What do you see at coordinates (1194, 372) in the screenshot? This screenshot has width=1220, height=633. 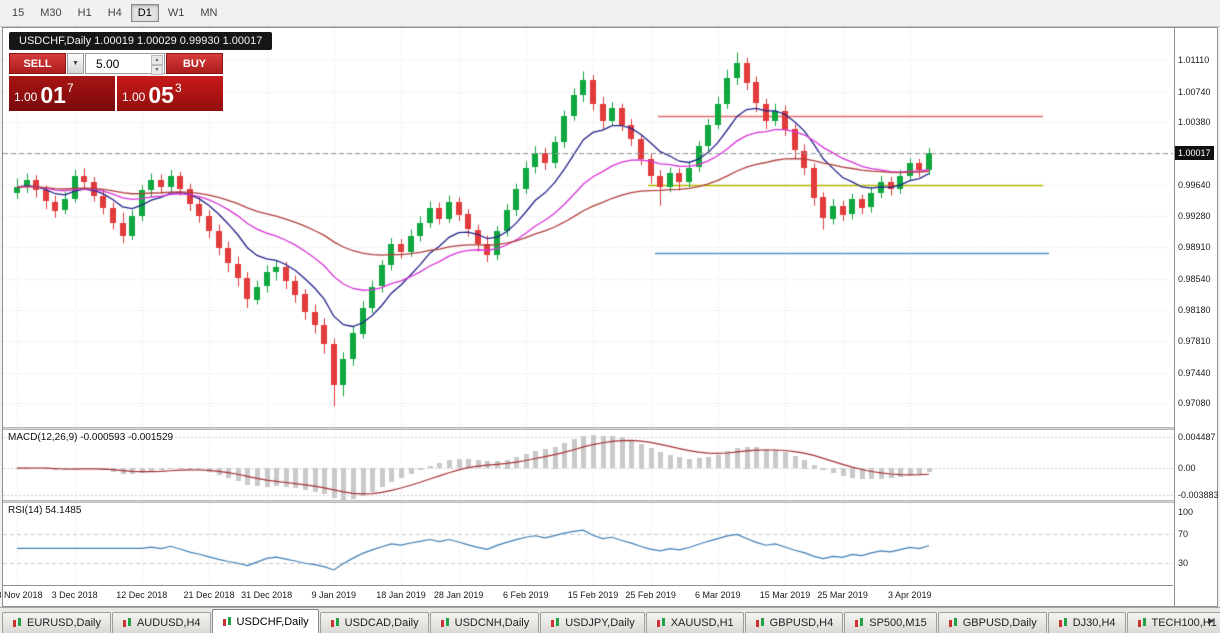 I see `price-axis-label: 0.97440` at bounding box center [1194, 372].